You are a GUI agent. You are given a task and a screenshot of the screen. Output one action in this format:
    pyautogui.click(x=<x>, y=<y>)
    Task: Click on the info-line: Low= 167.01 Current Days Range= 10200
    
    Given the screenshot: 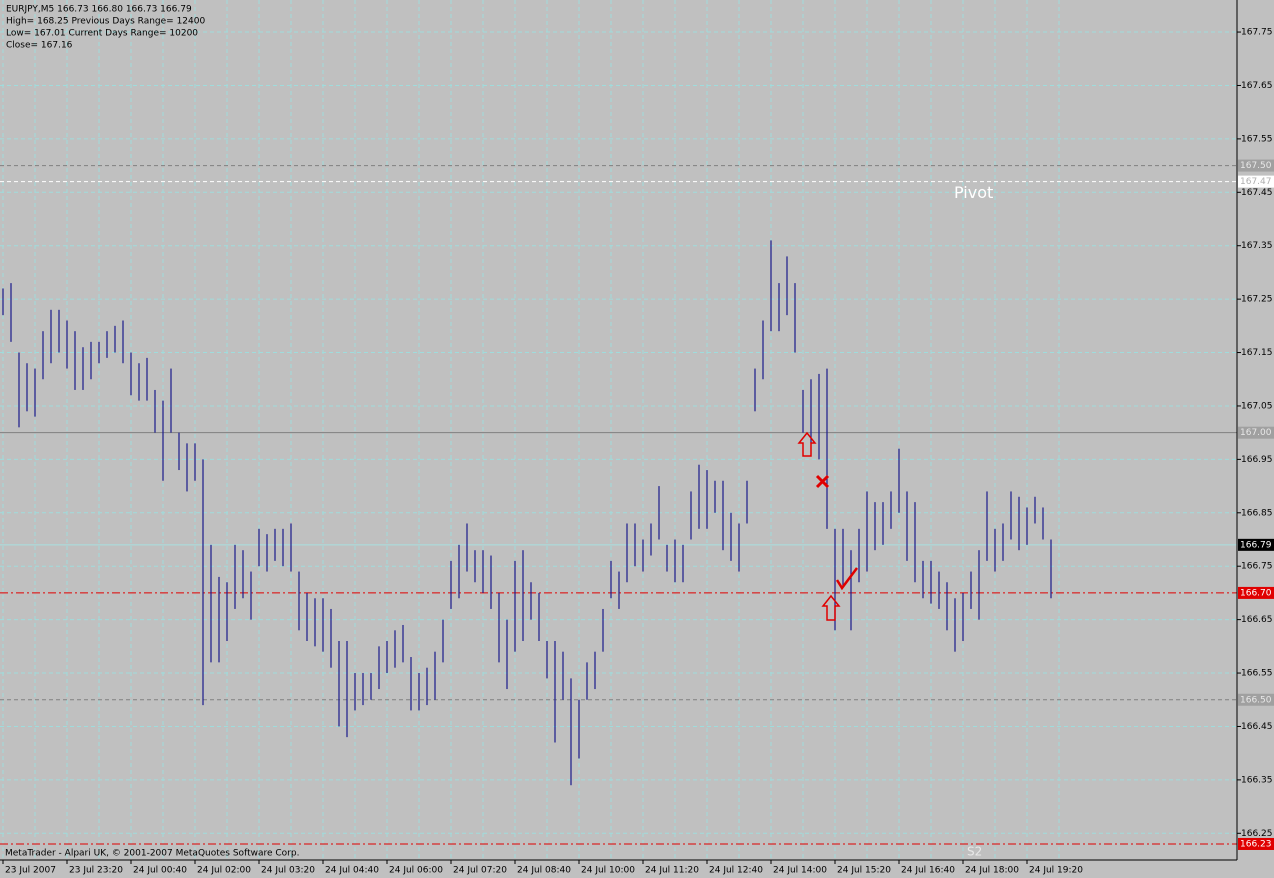 What is the action you would take?
    pyautogui.click(x=102, y=34)
    